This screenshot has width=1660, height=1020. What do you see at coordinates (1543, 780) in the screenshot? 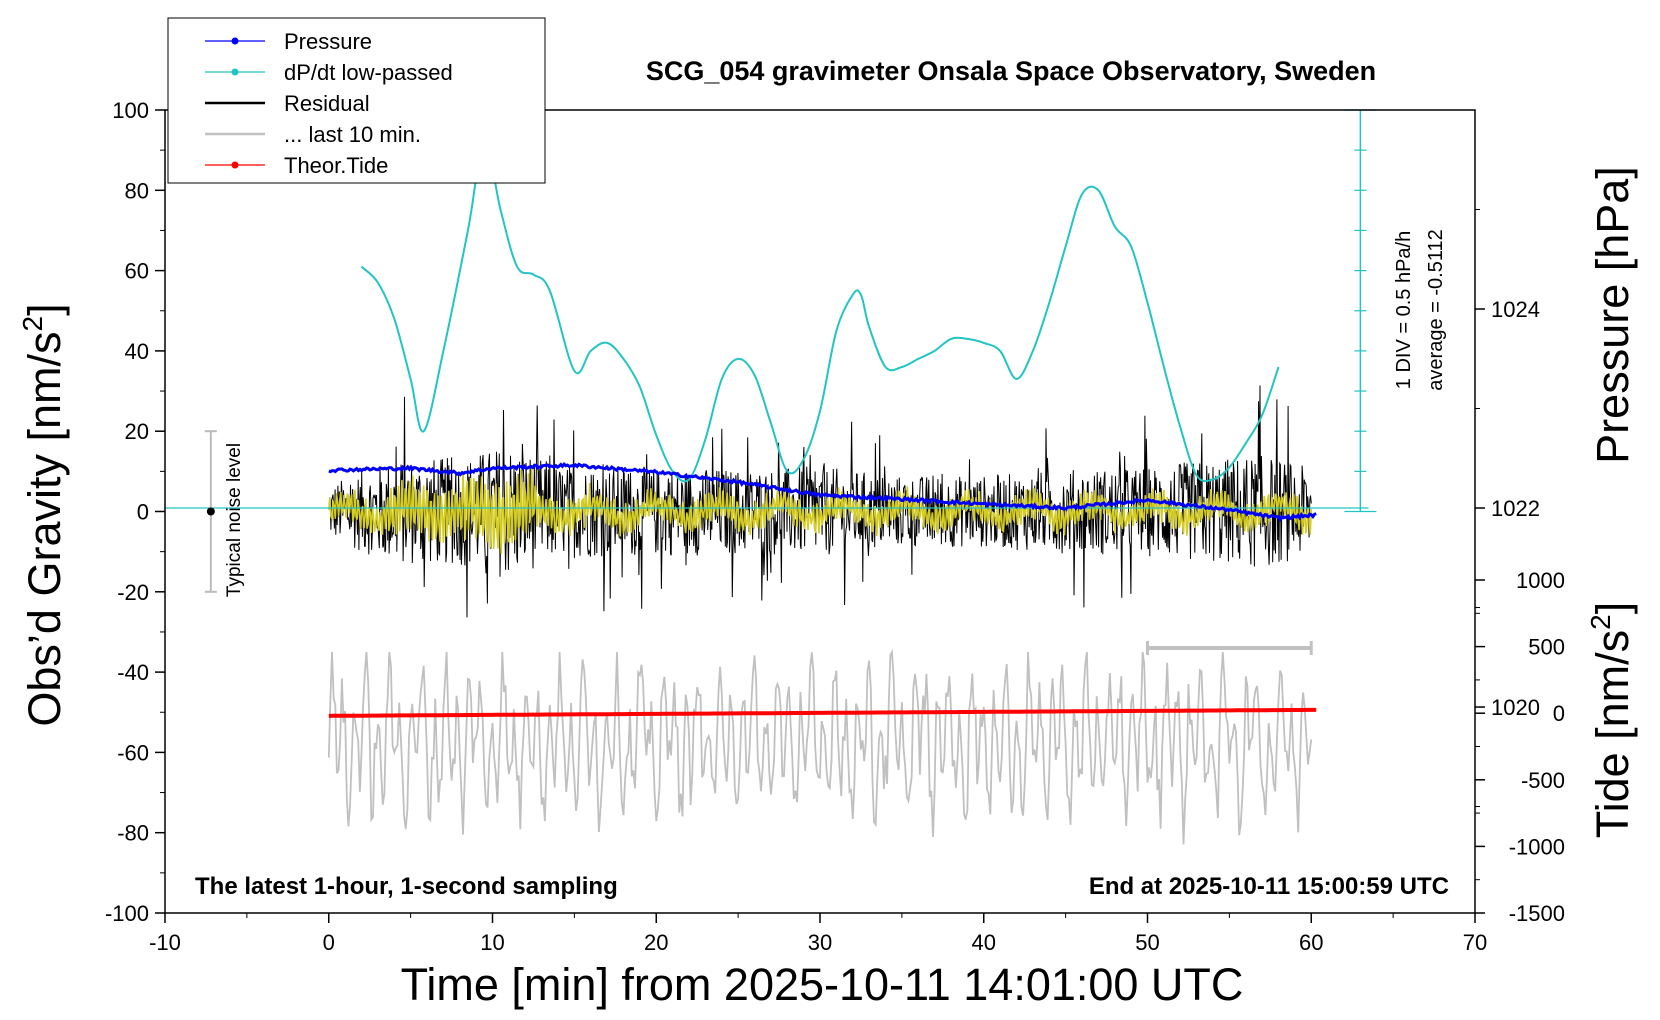
I see `tide-tick-label: -500` at bounding box center [1543, 780].